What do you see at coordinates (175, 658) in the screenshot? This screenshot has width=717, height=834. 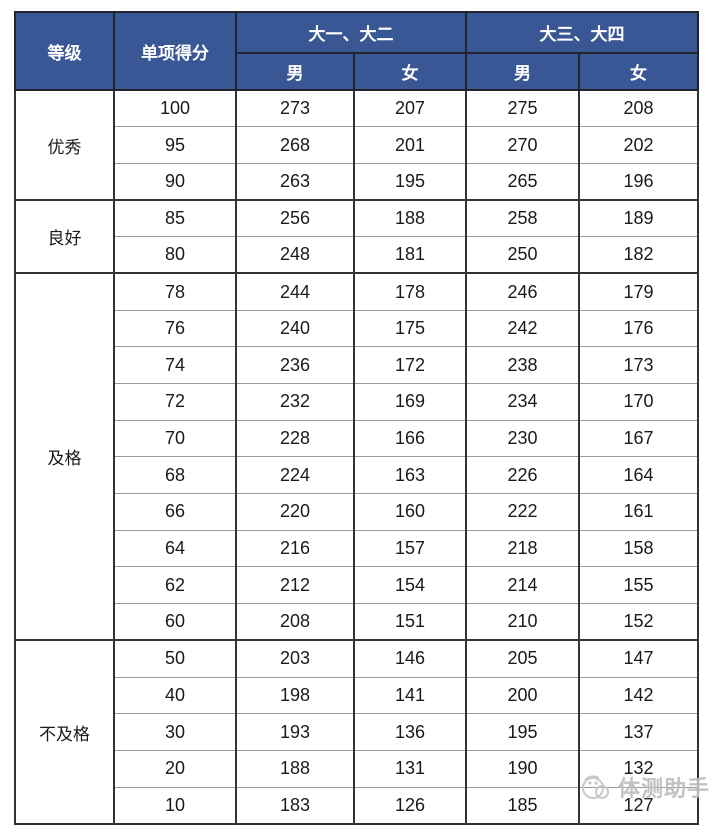 I see `score-cell: 50` at bounding box center [175, 658].